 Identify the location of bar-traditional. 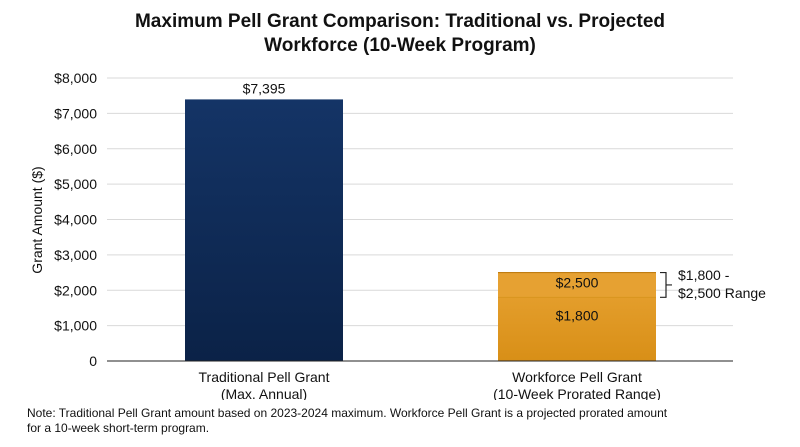
(264, 230).